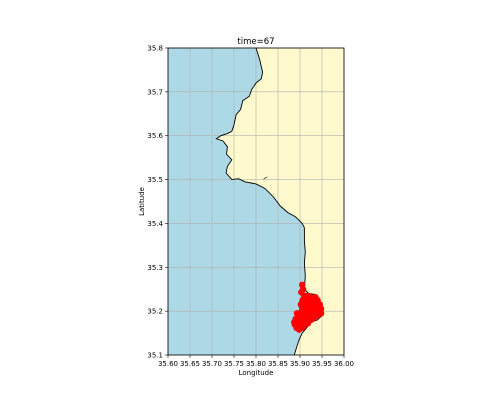 The width and height of the screenshot is (500, 400). I want to click on y-axis-label: Latitude, so click(142, 201).